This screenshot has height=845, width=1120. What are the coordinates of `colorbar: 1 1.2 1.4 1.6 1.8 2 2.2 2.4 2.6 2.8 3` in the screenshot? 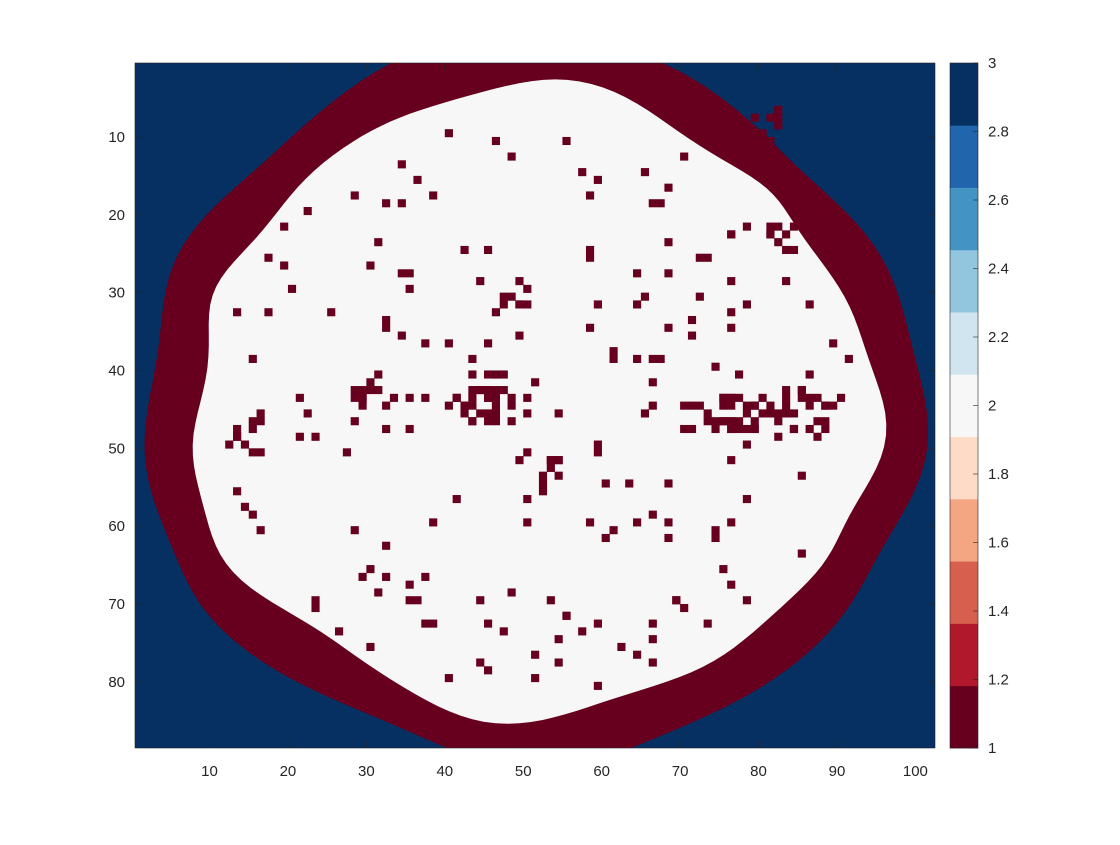 It's located at (979, 406).